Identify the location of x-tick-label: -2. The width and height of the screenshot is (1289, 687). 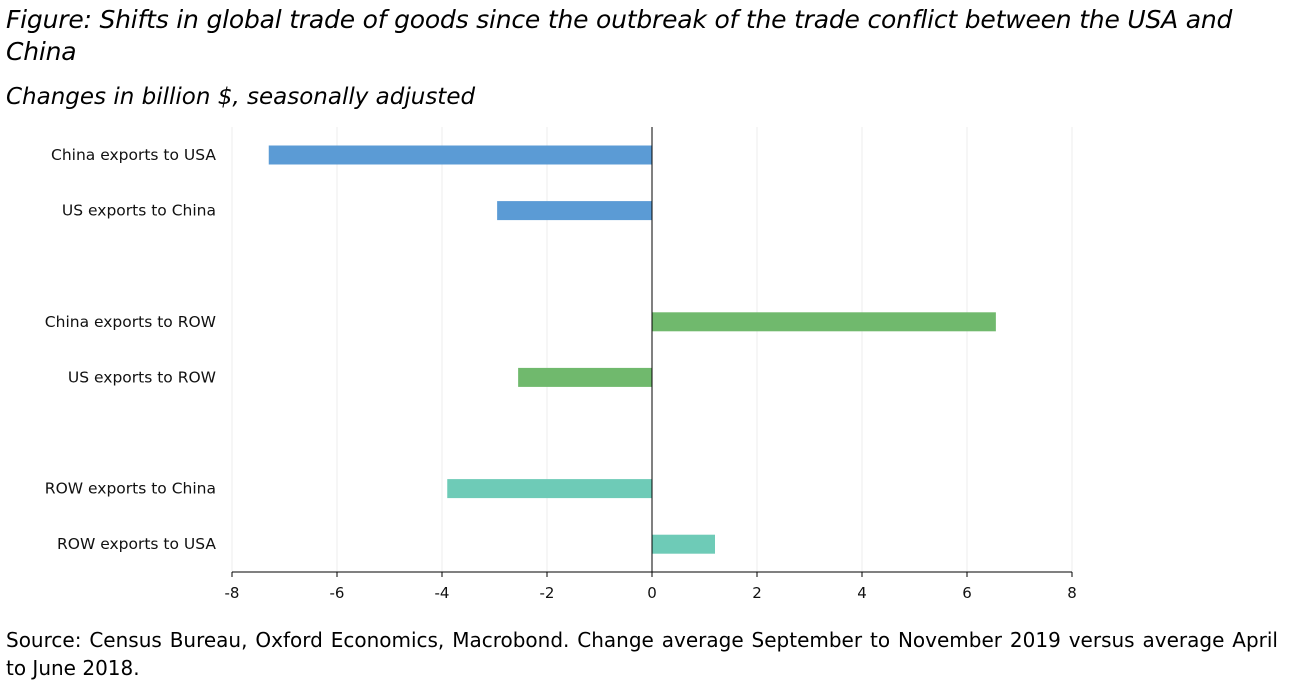
(547, 593).